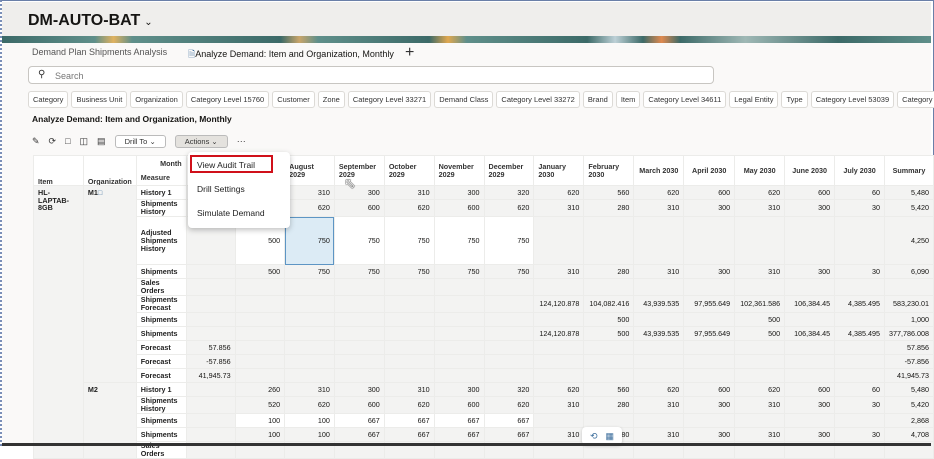 This screenshot has height=459, width=934. I want to click on value-cell: 500, so click(260, 271).